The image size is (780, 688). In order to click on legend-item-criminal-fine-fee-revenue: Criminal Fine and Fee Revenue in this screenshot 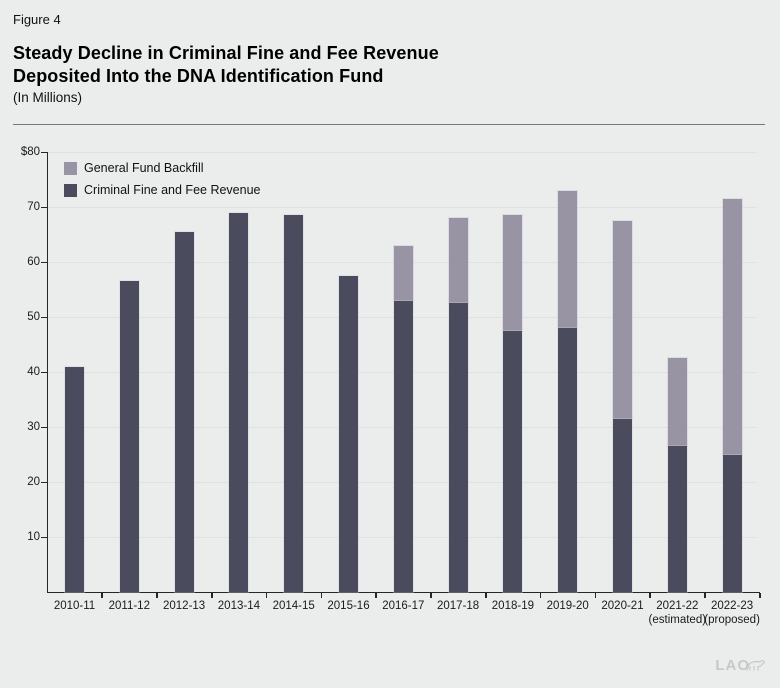, I will do `click(162, 190)`.